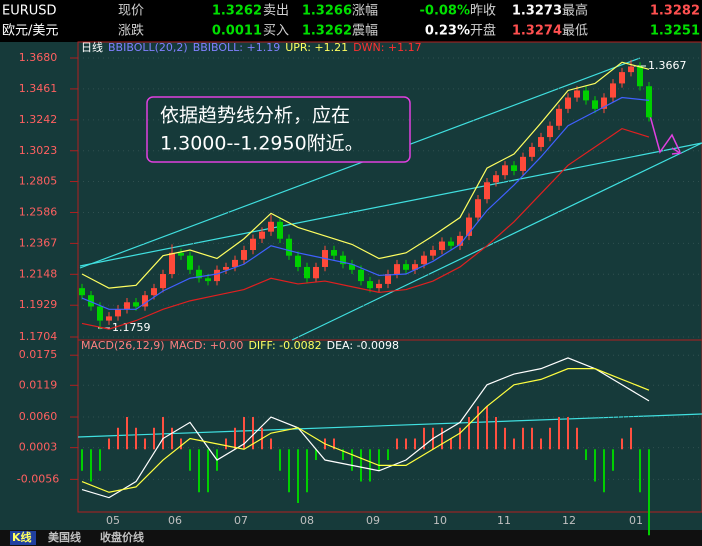 The width and height of the screenshot is (702, 546). I want to click on y-tick-label: 1.2148, so click(38, 273).